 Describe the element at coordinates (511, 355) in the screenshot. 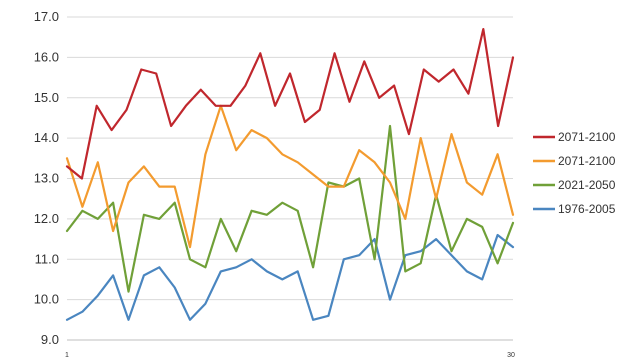

I see `x-tick-label: 30` at that location.